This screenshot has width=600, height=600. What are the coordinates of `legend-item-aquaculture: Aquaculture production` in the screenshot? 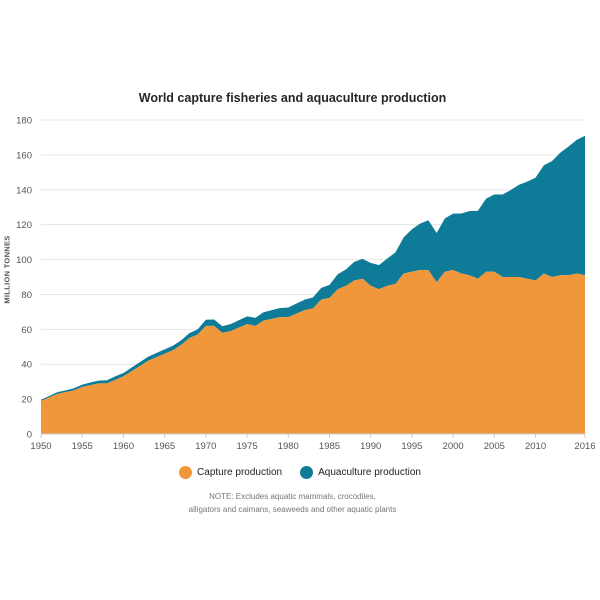 It's located at (360, 472).